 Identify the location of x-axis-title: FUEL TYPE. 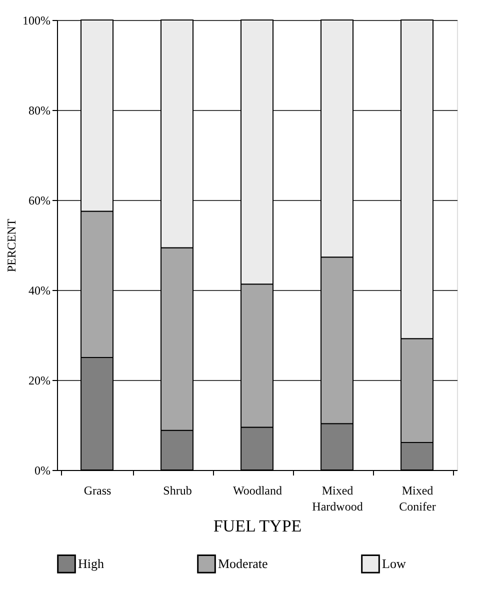
(257, 526).